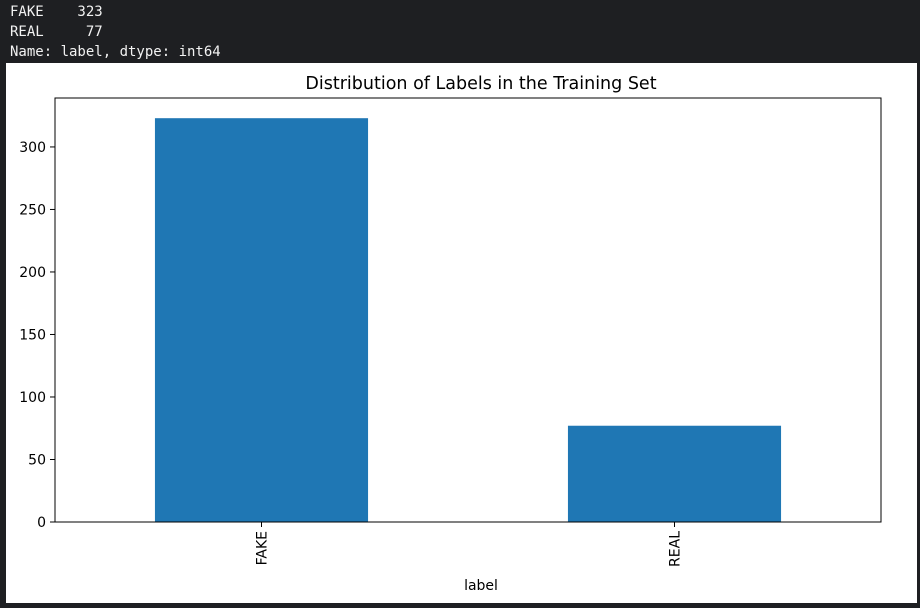 The height and width of the screenshot is (608, 920). What do you see at coordinates (56, 32) in the screenshot?
I see `console-line-real-count: REAL 77` at bounding box center [56, 32].